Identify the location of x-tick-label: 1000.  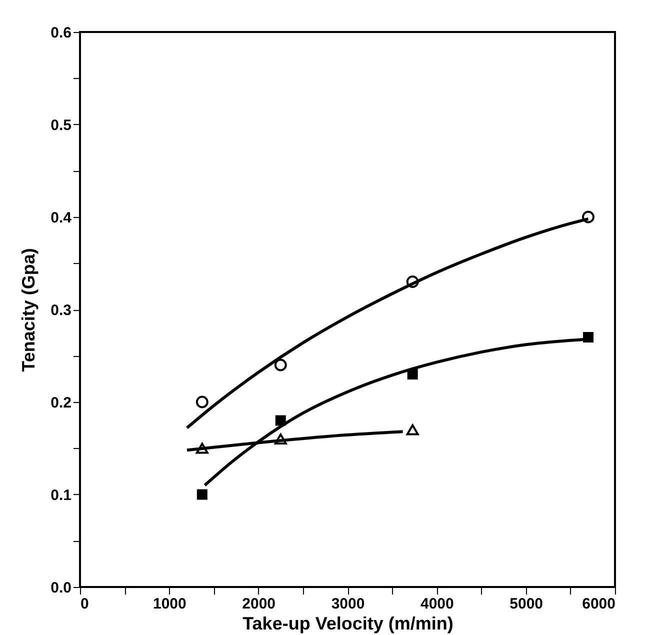
(169, 604).